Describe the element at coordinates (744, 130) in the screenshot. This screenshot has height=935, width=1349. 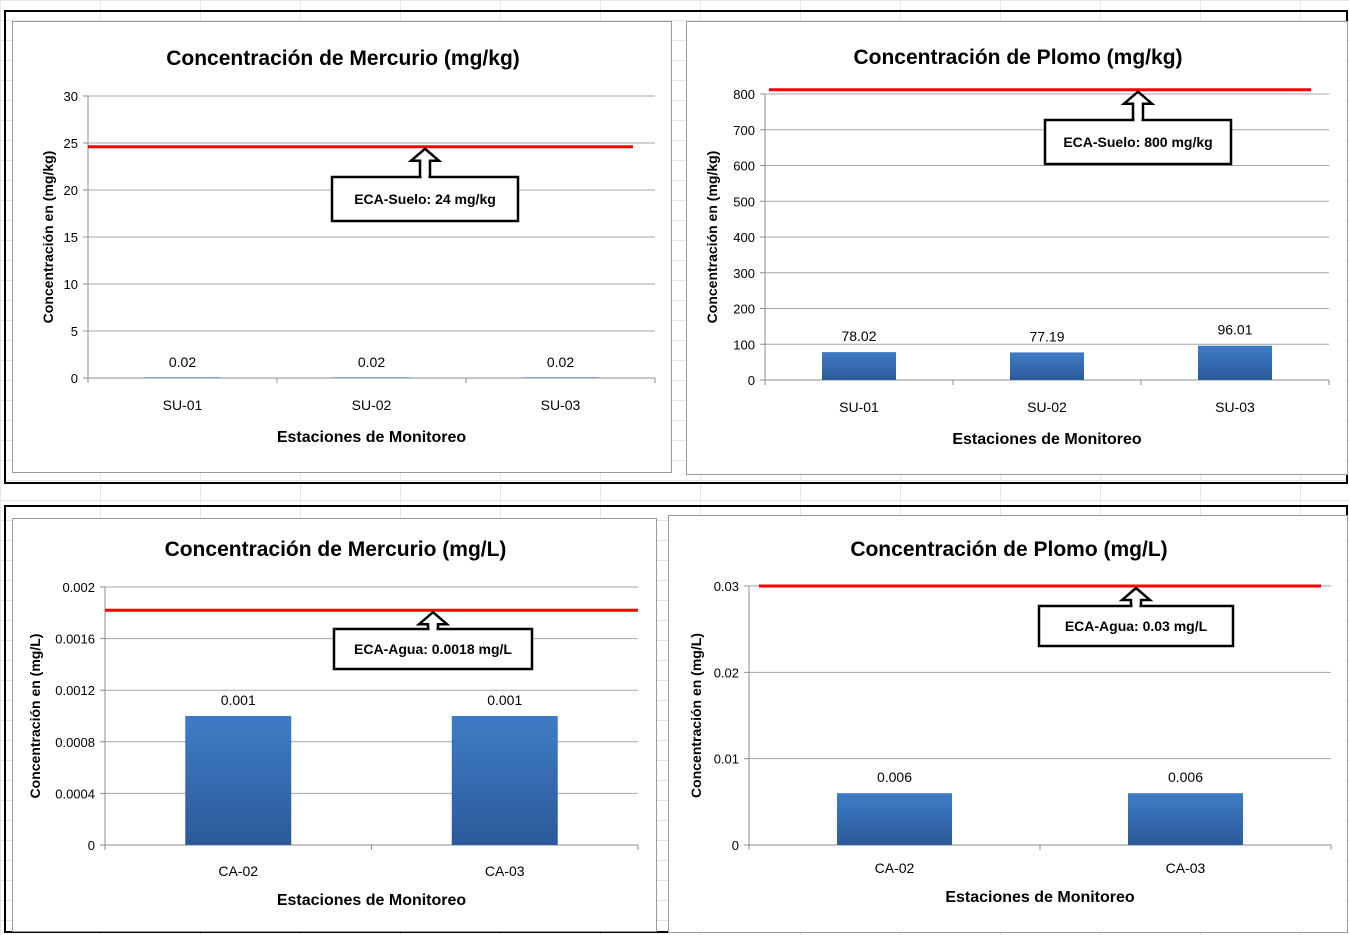
I see `y-tick-label: 700` at that location.